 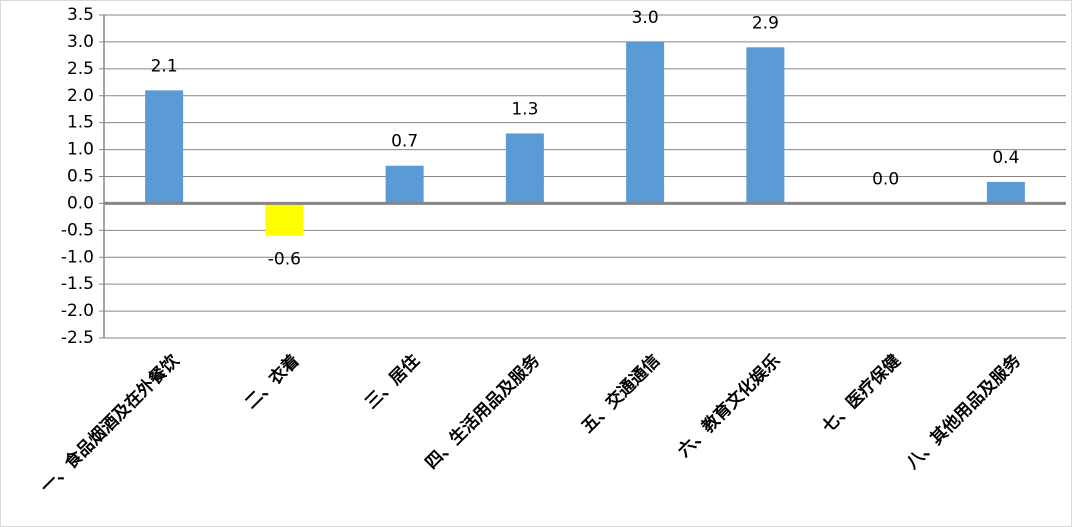 What do you see at coordinates (80, 123) in the screenshot?
I see `y-tick-label: 1.5` at bounding box center [80, 123].